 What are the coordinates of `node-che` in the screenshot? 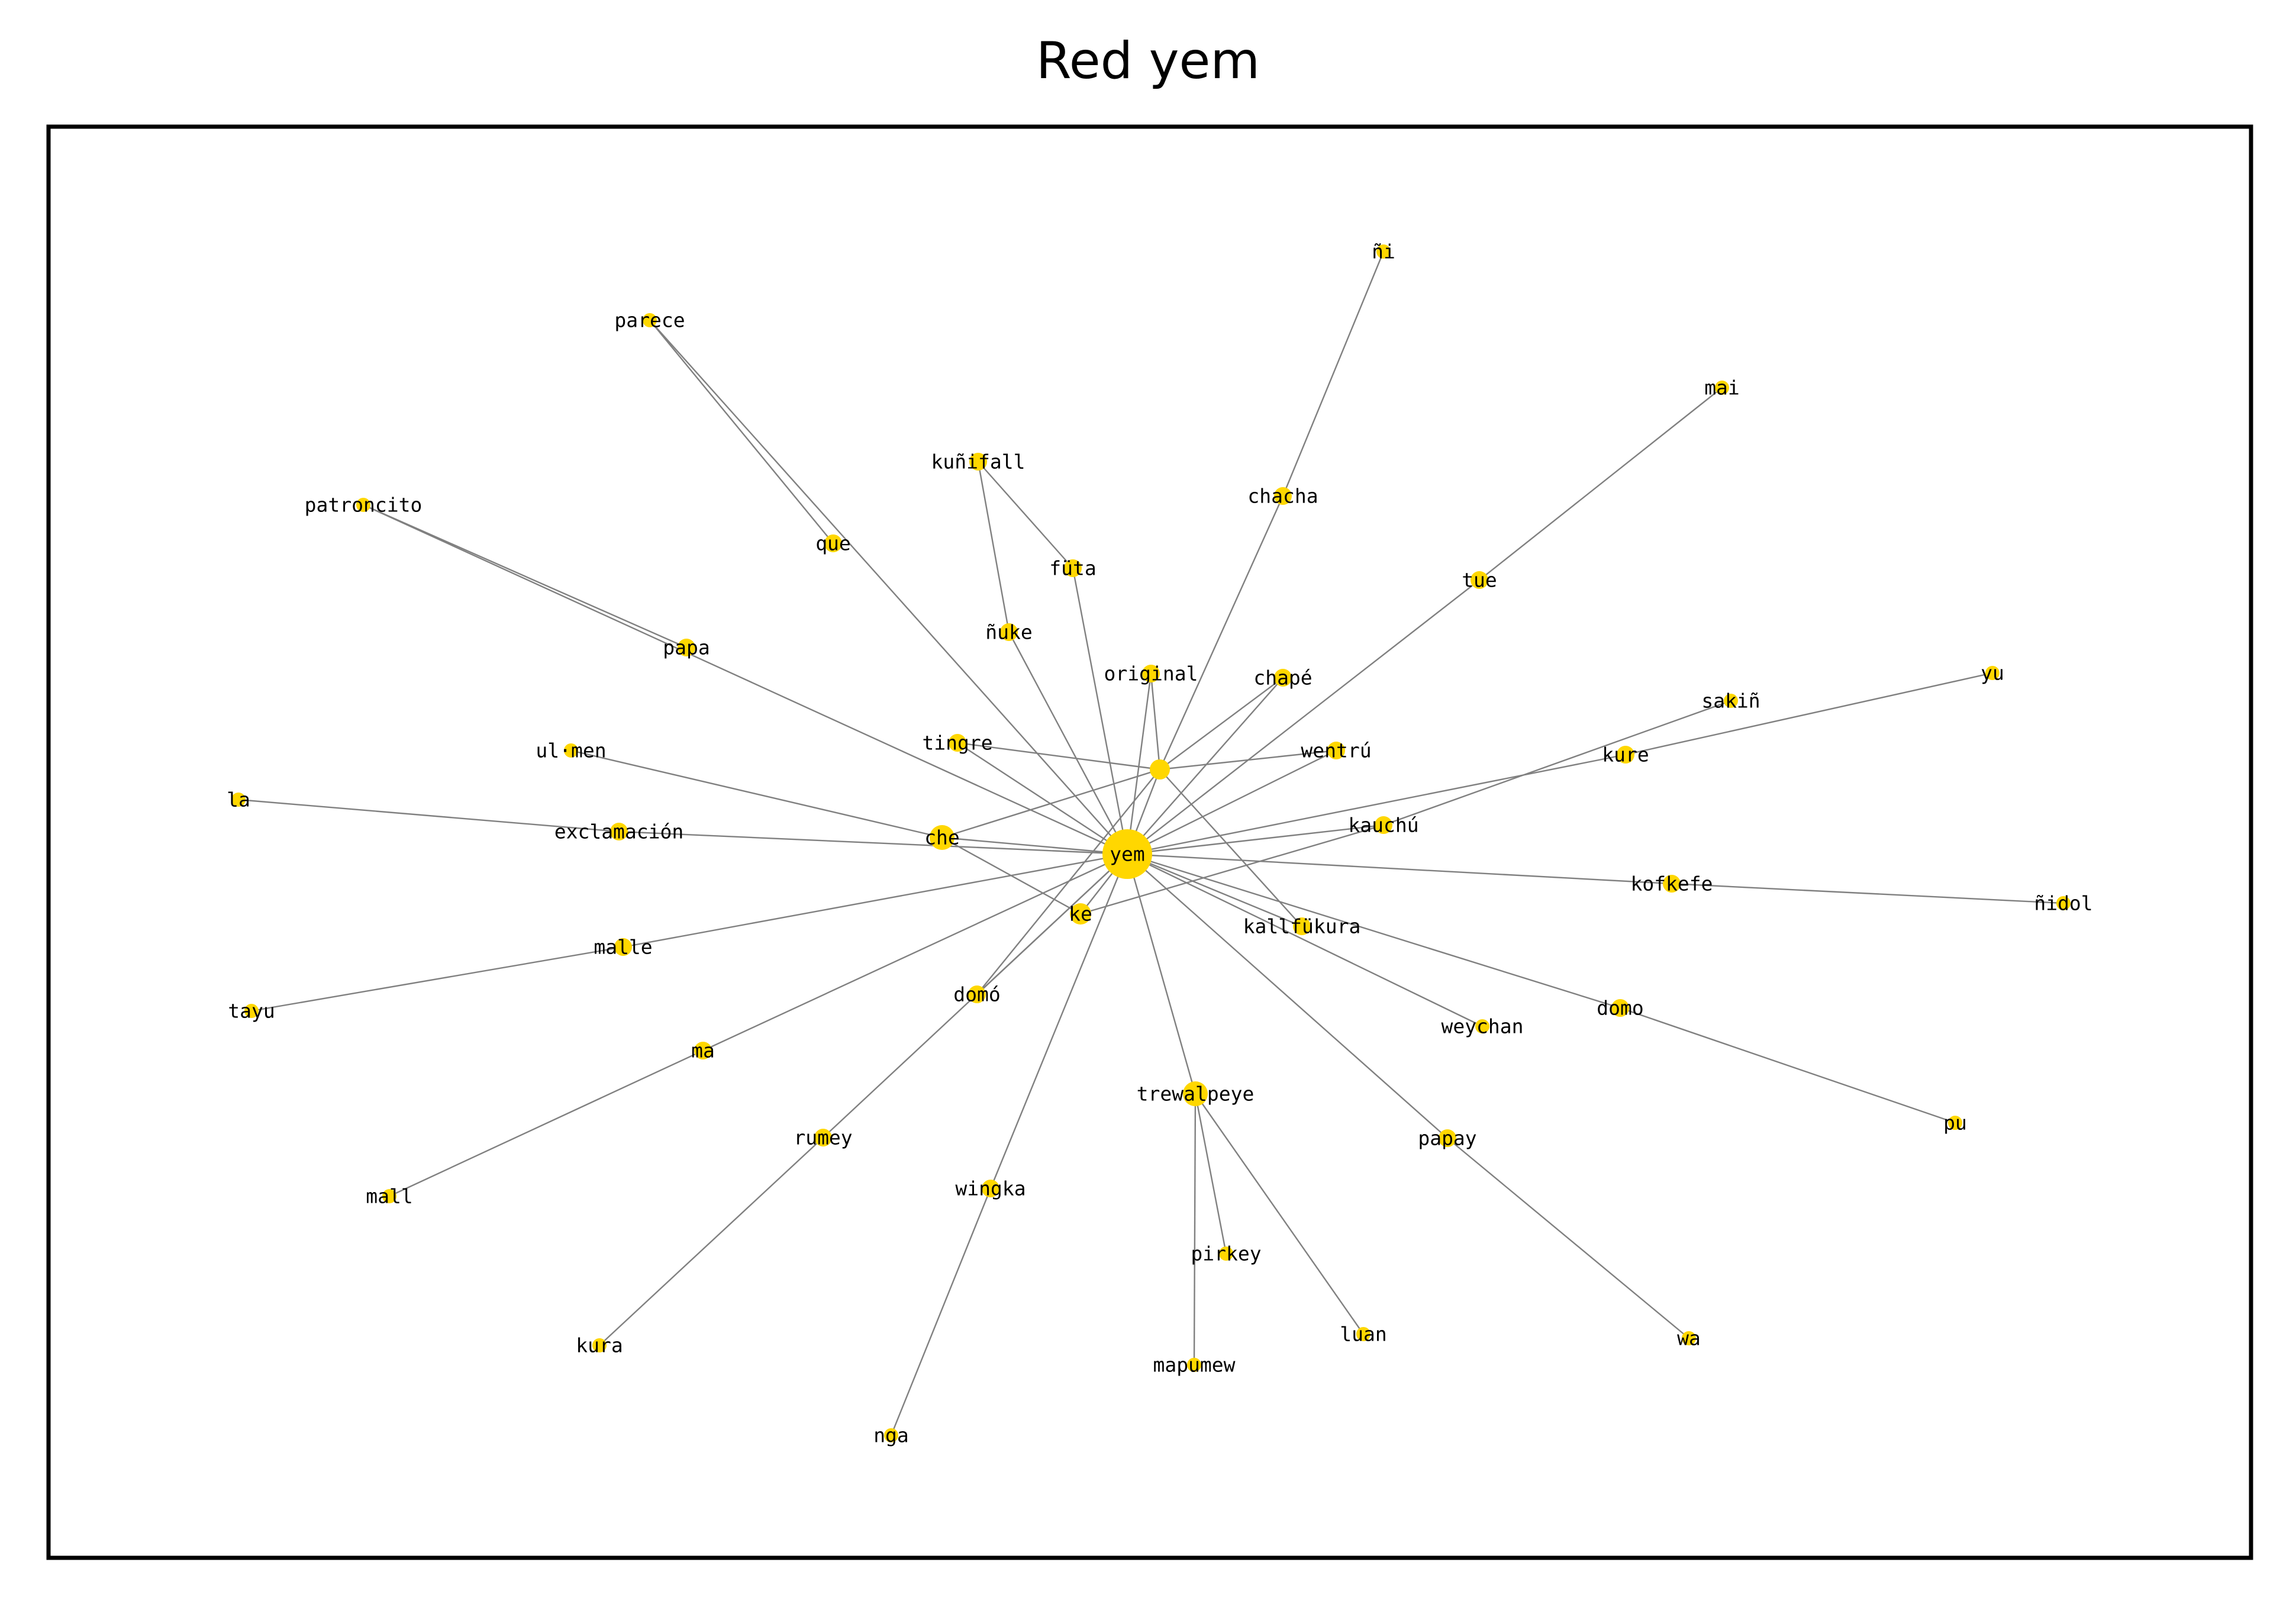 It's located at (942, 837).